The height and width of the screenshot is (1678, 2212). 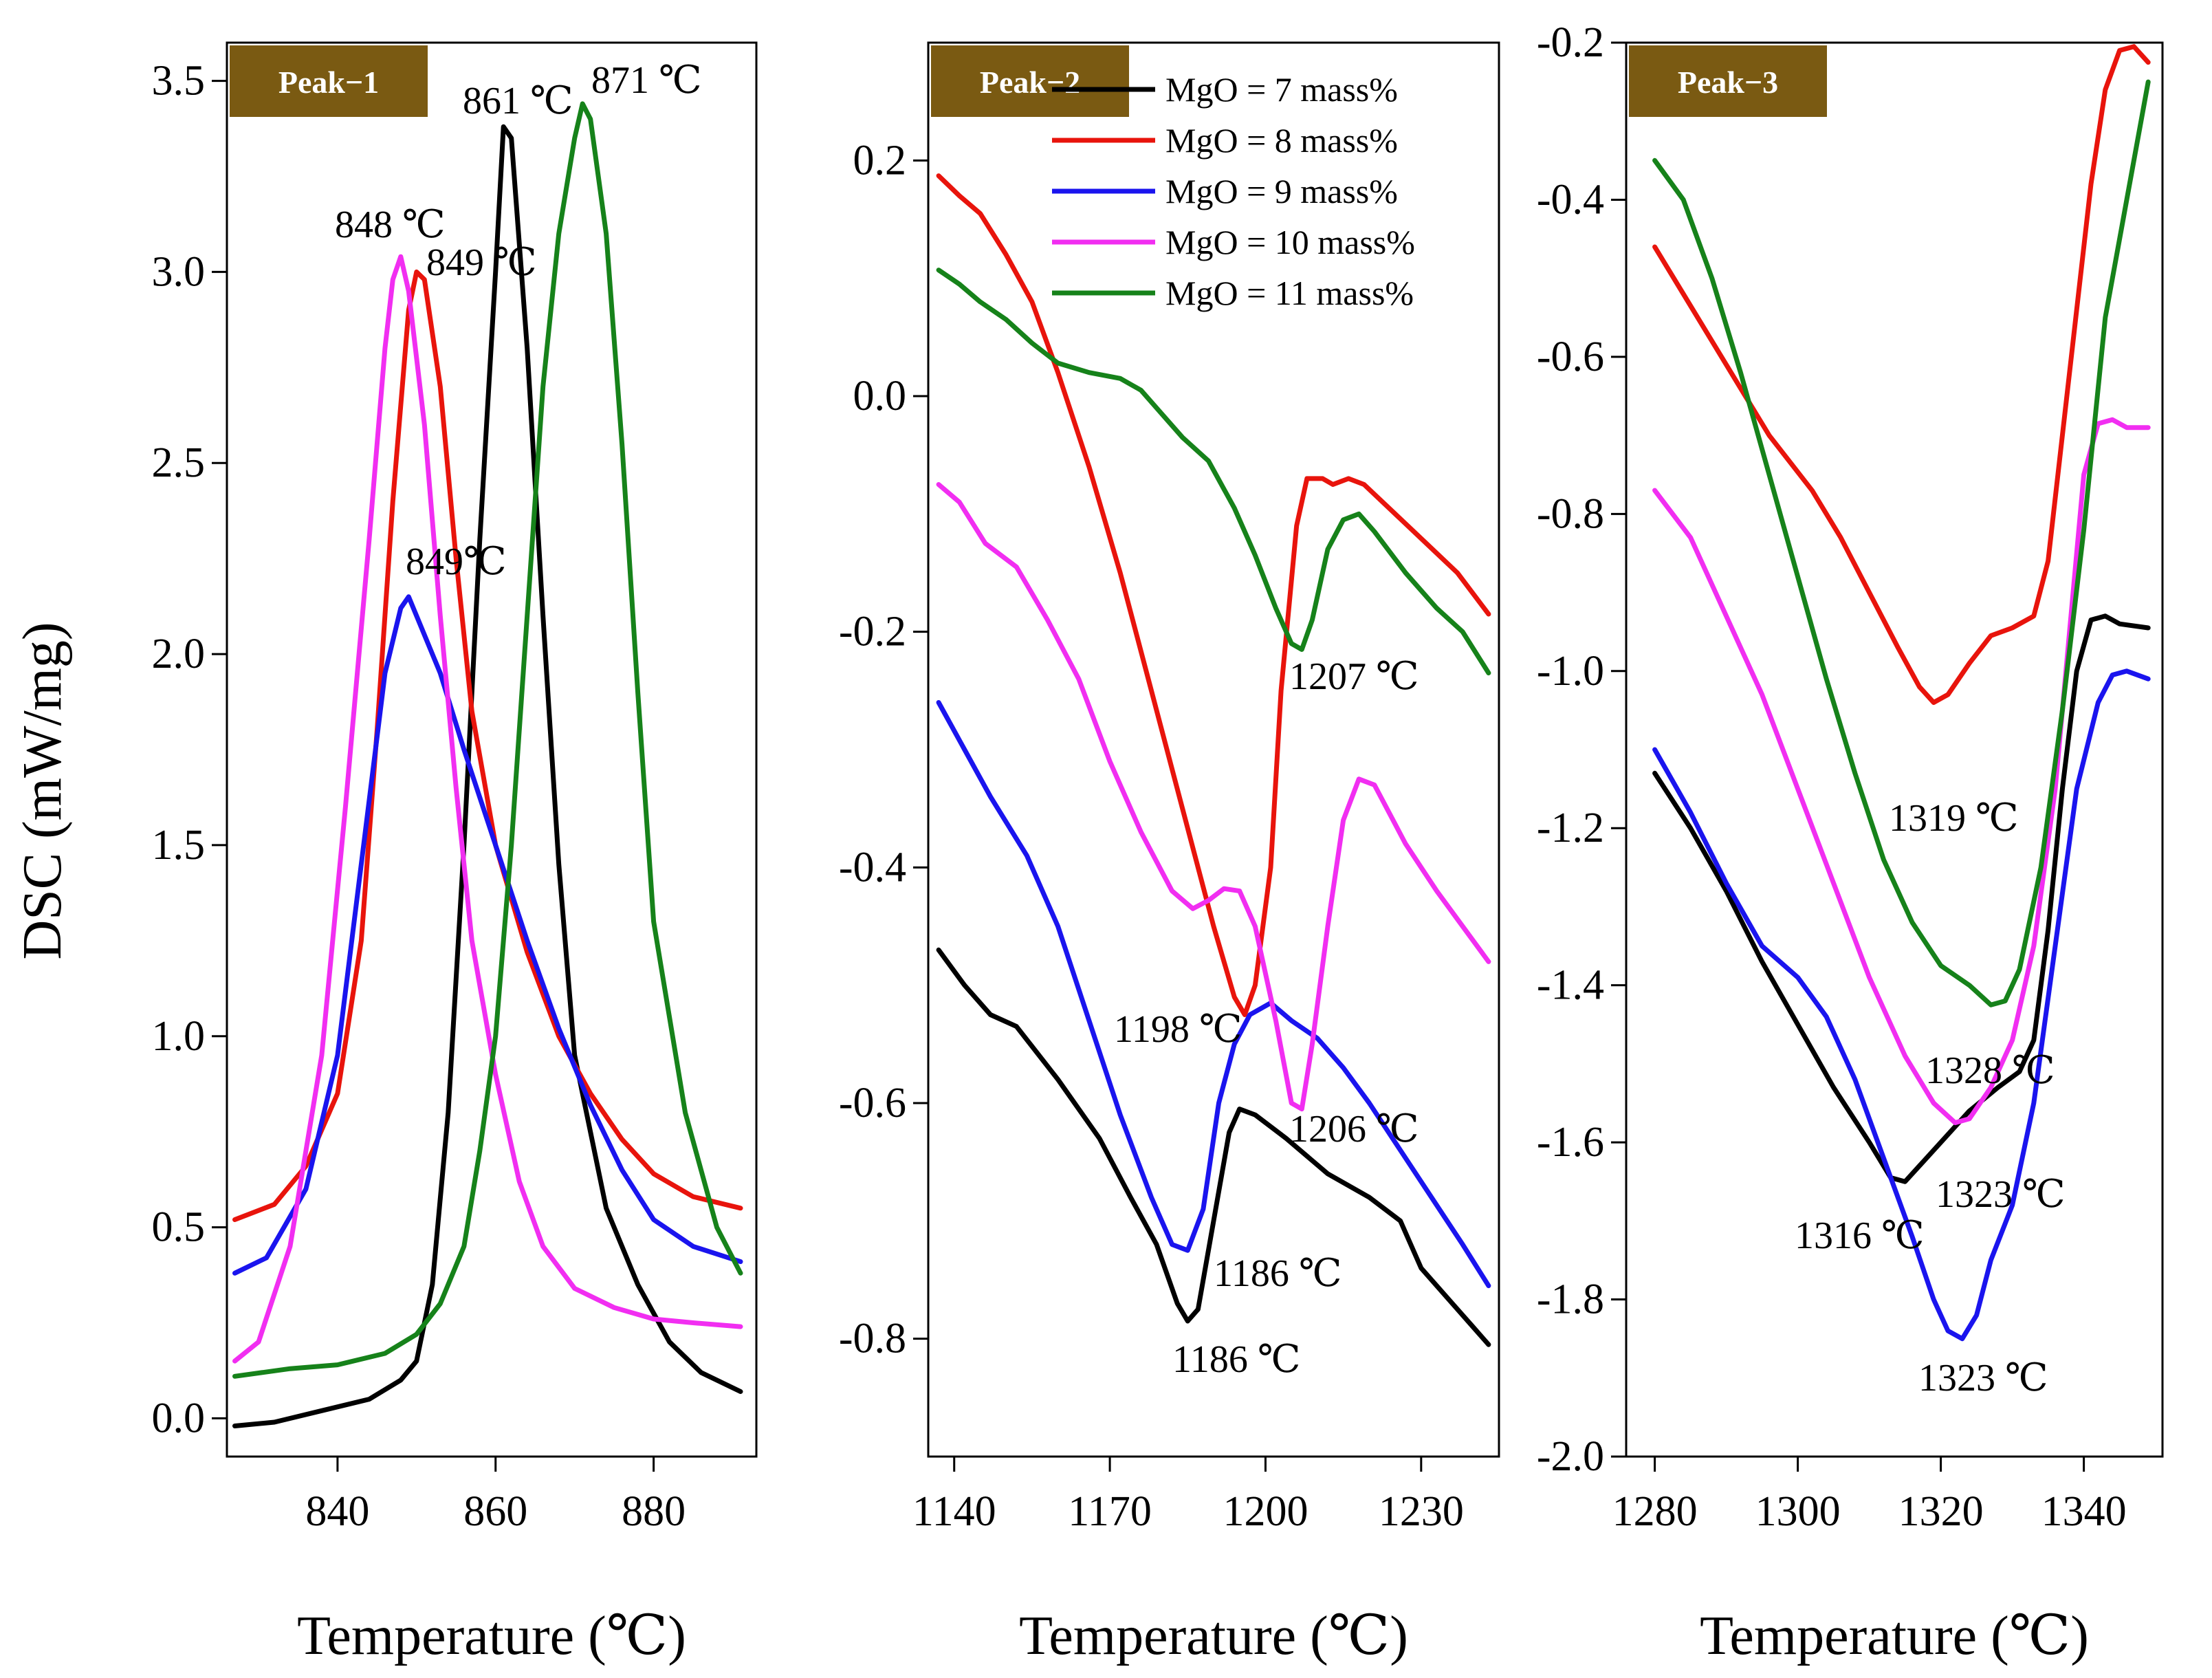 What do you see at coordinates (491, 1636) in the screenshot?
I see `x-axis-title-1: Temperature (℃)` at bounding box center [491, 1636].